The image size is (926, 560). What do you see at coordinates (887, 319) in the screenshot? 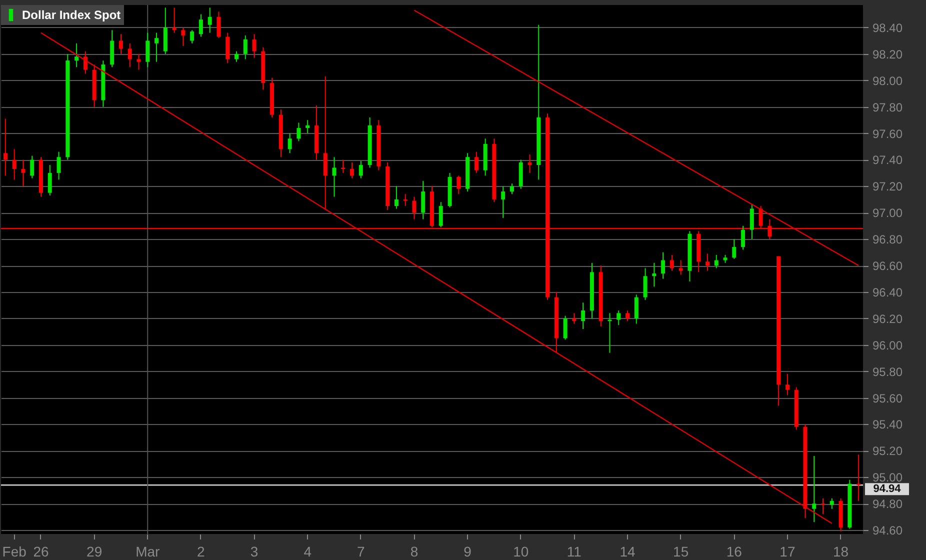
I see `y-tick-label: 96.20` at bounding box center [887, 319].